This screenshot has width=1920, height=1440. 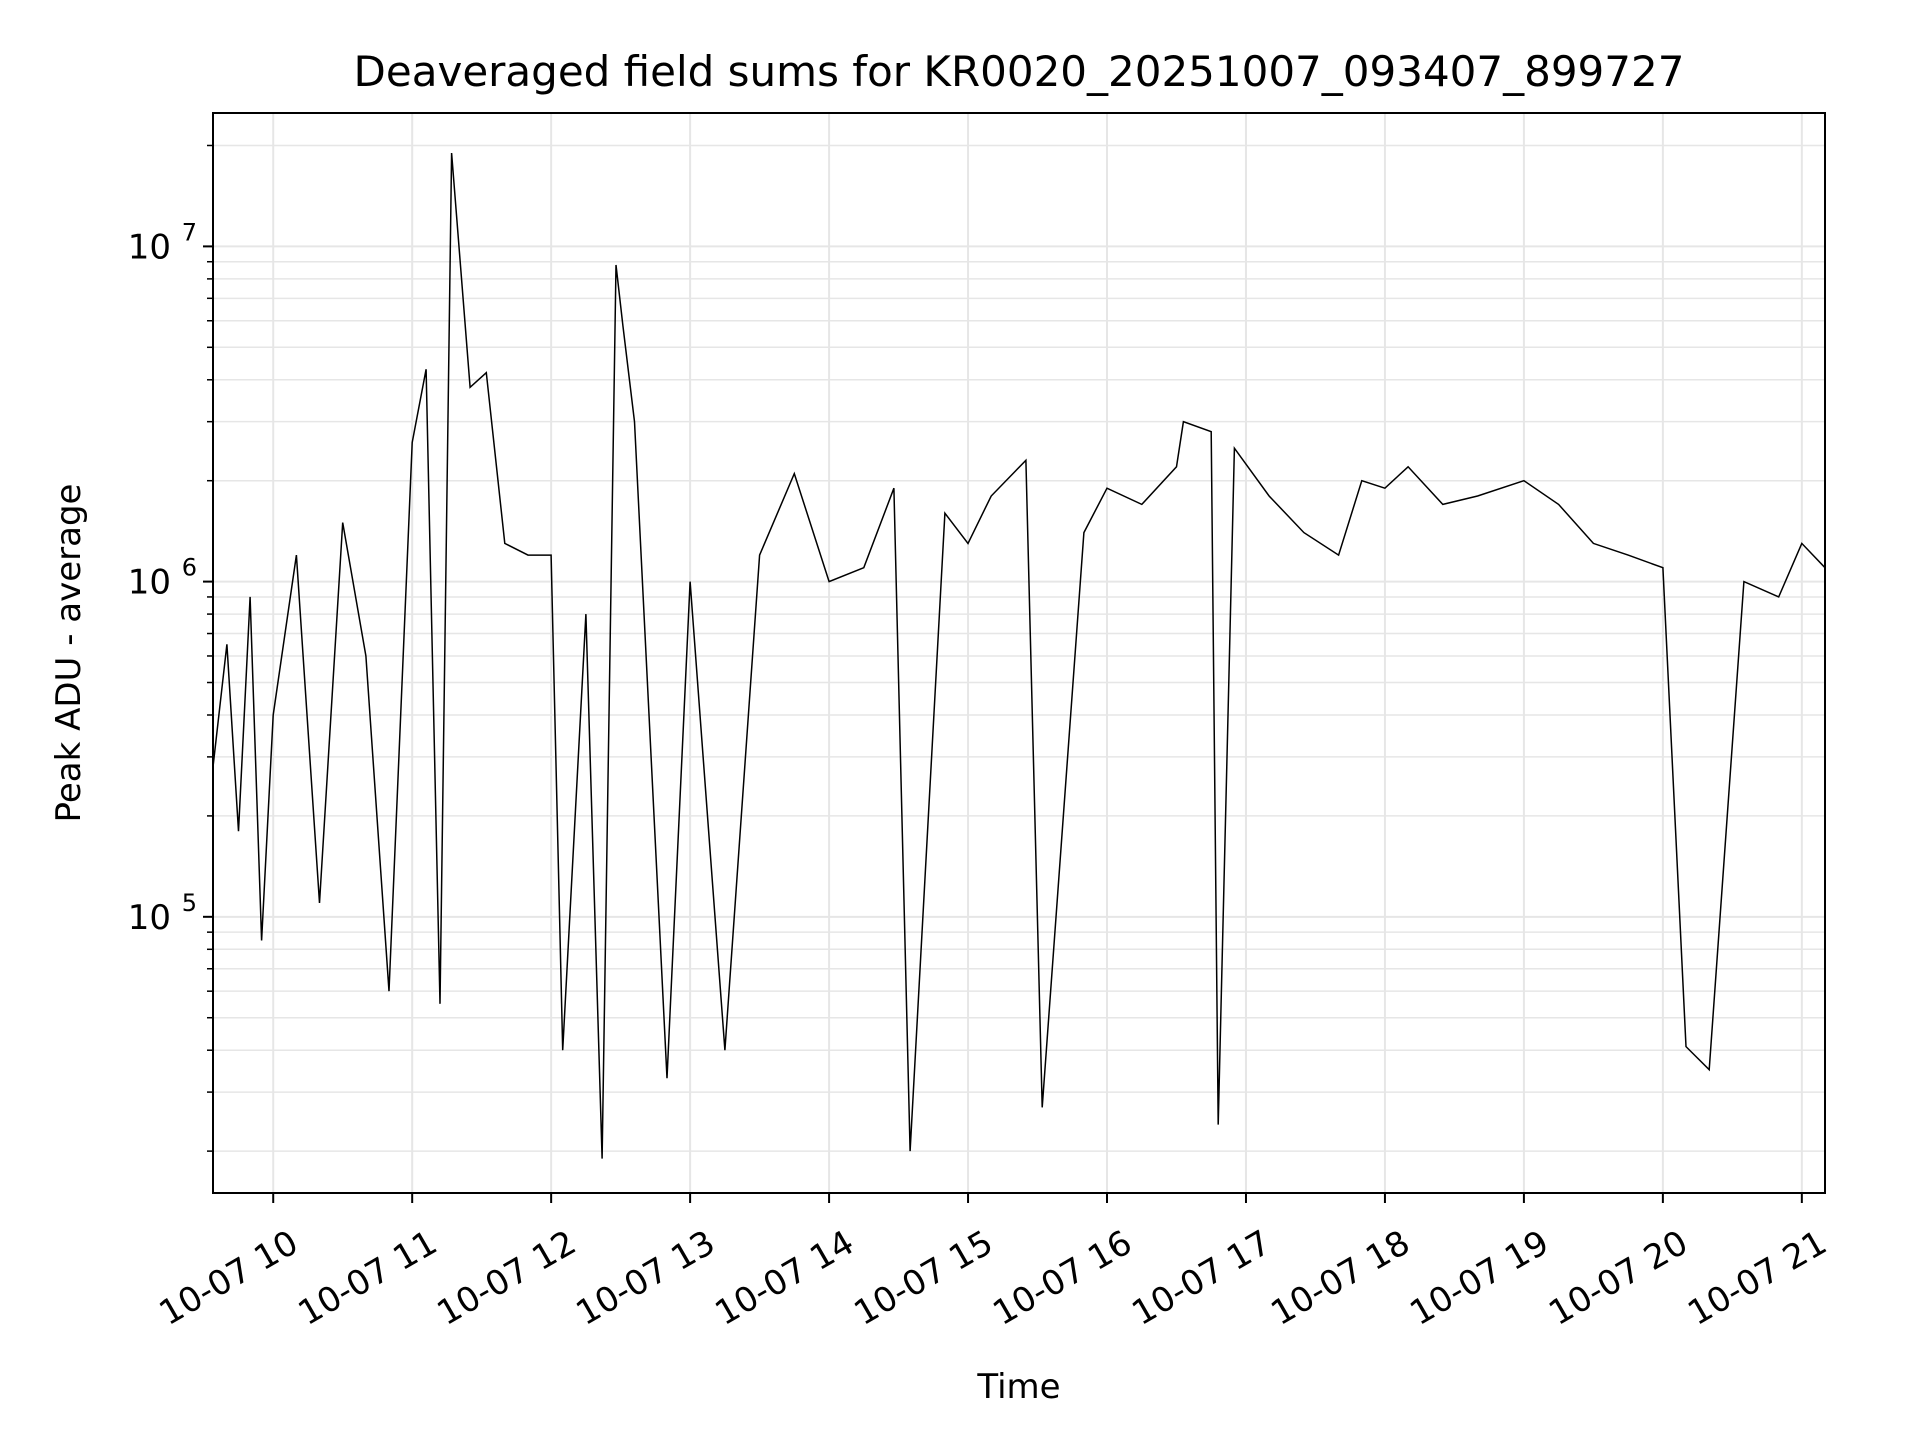 What do you see at coordinates (1201, 1278) in the screenshot?
I see `x-tick-label: 10-07 17` at bounding box center [1201, 1278].